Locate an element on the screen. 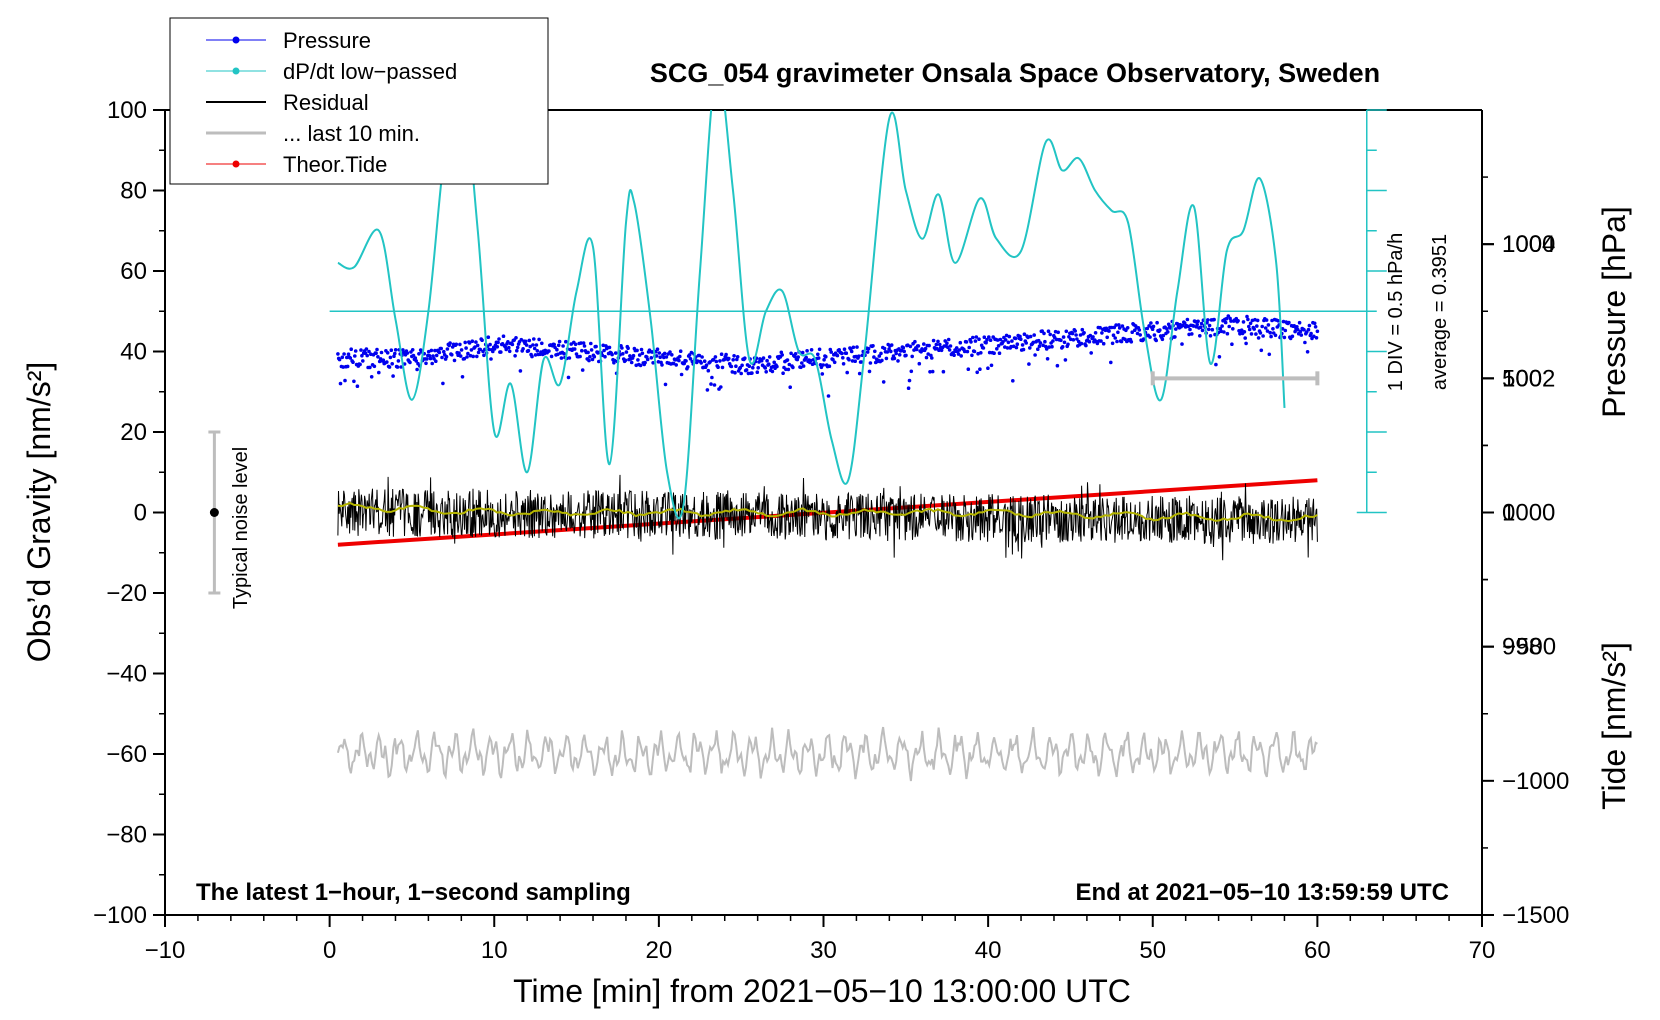 The width and height of the screenshot is (1660, 1020). noise-bar-label: Typical noise level is located at coordinates (241, 528).